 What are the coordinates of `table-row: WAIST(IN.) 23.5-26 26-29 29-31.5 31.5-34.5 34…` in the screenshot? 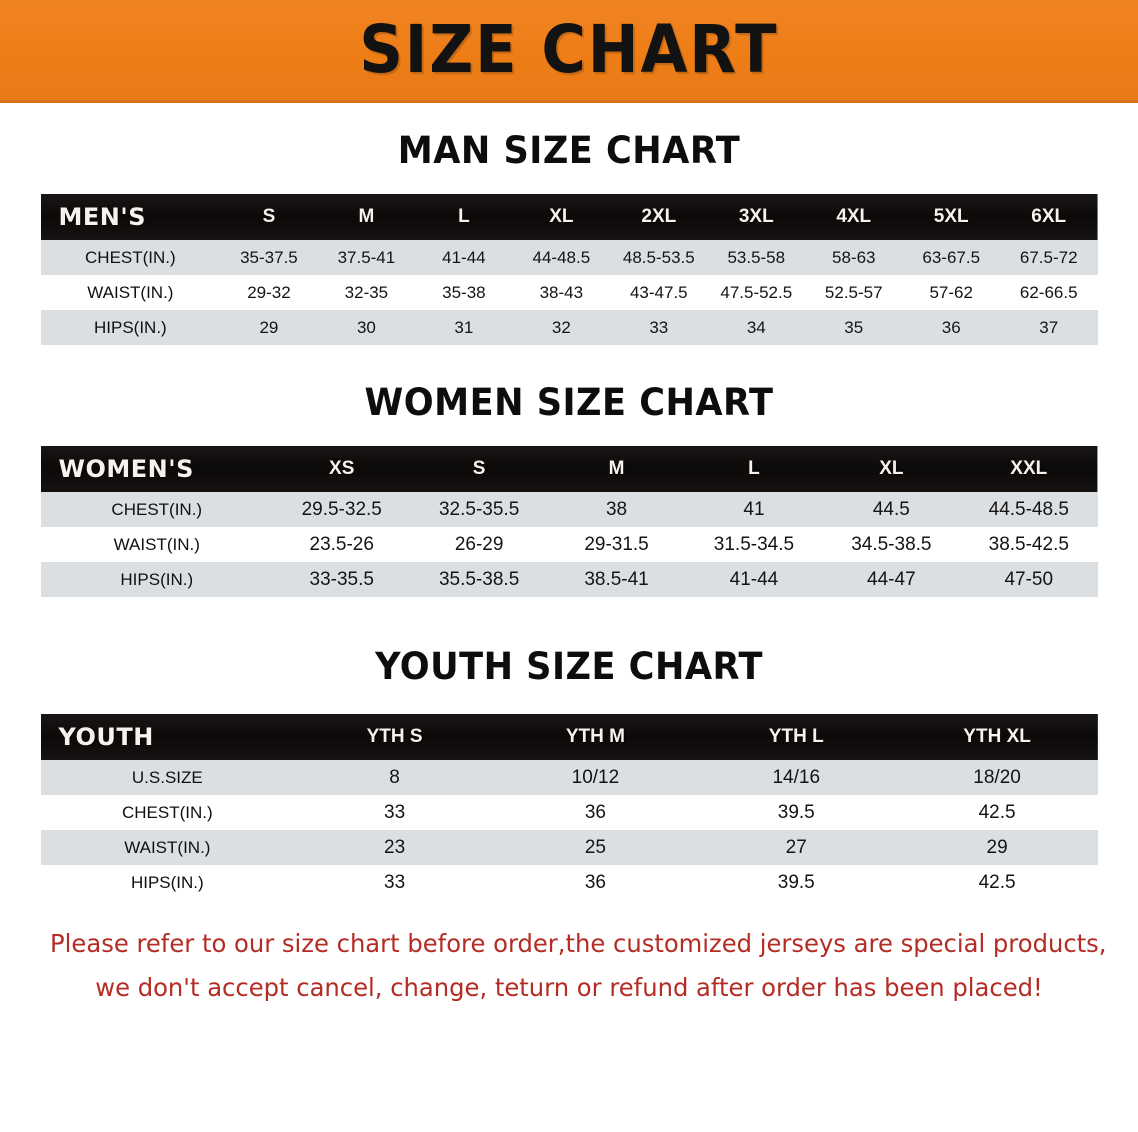 It's located at (569, 544).